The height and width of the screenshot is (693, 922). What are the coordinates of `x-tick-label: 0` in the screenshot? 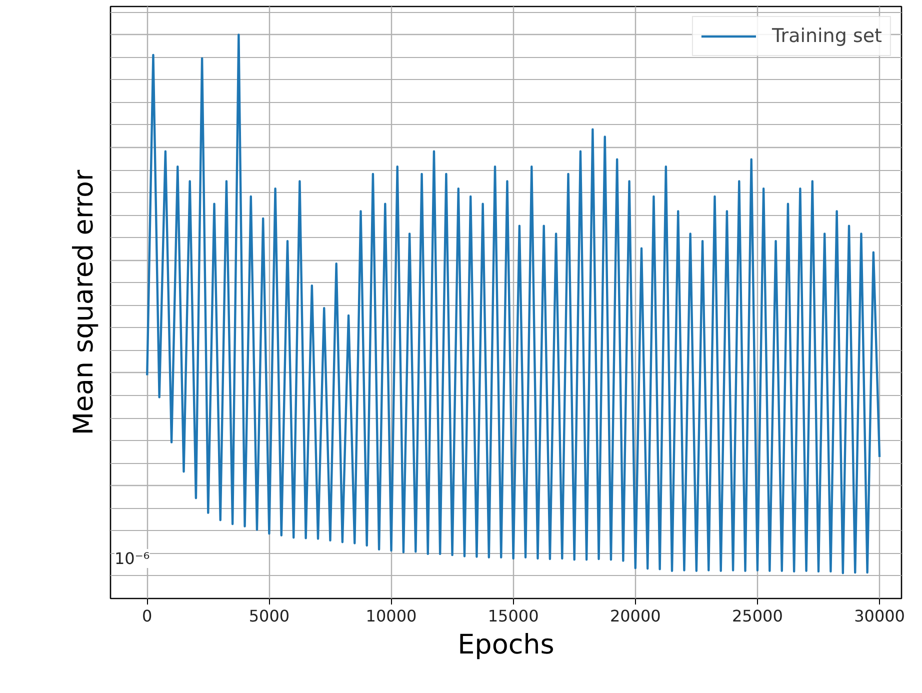 It's located at (147, 616).